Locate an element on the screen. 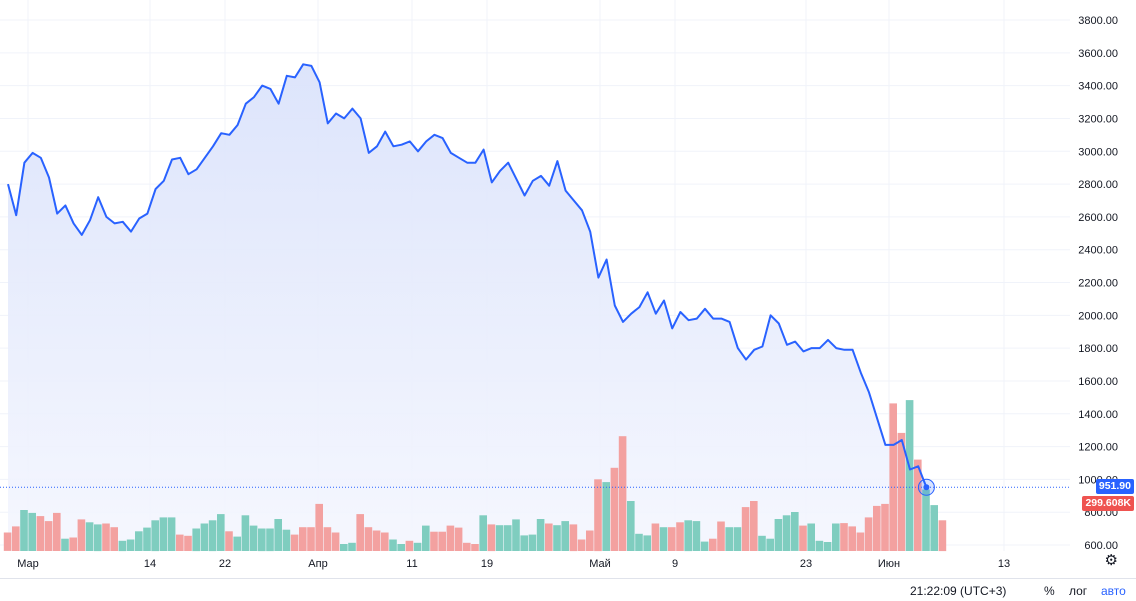 This screenshot has height=601, width=1136. time-tick-label: 13 is located at coordinates (1004, 564).